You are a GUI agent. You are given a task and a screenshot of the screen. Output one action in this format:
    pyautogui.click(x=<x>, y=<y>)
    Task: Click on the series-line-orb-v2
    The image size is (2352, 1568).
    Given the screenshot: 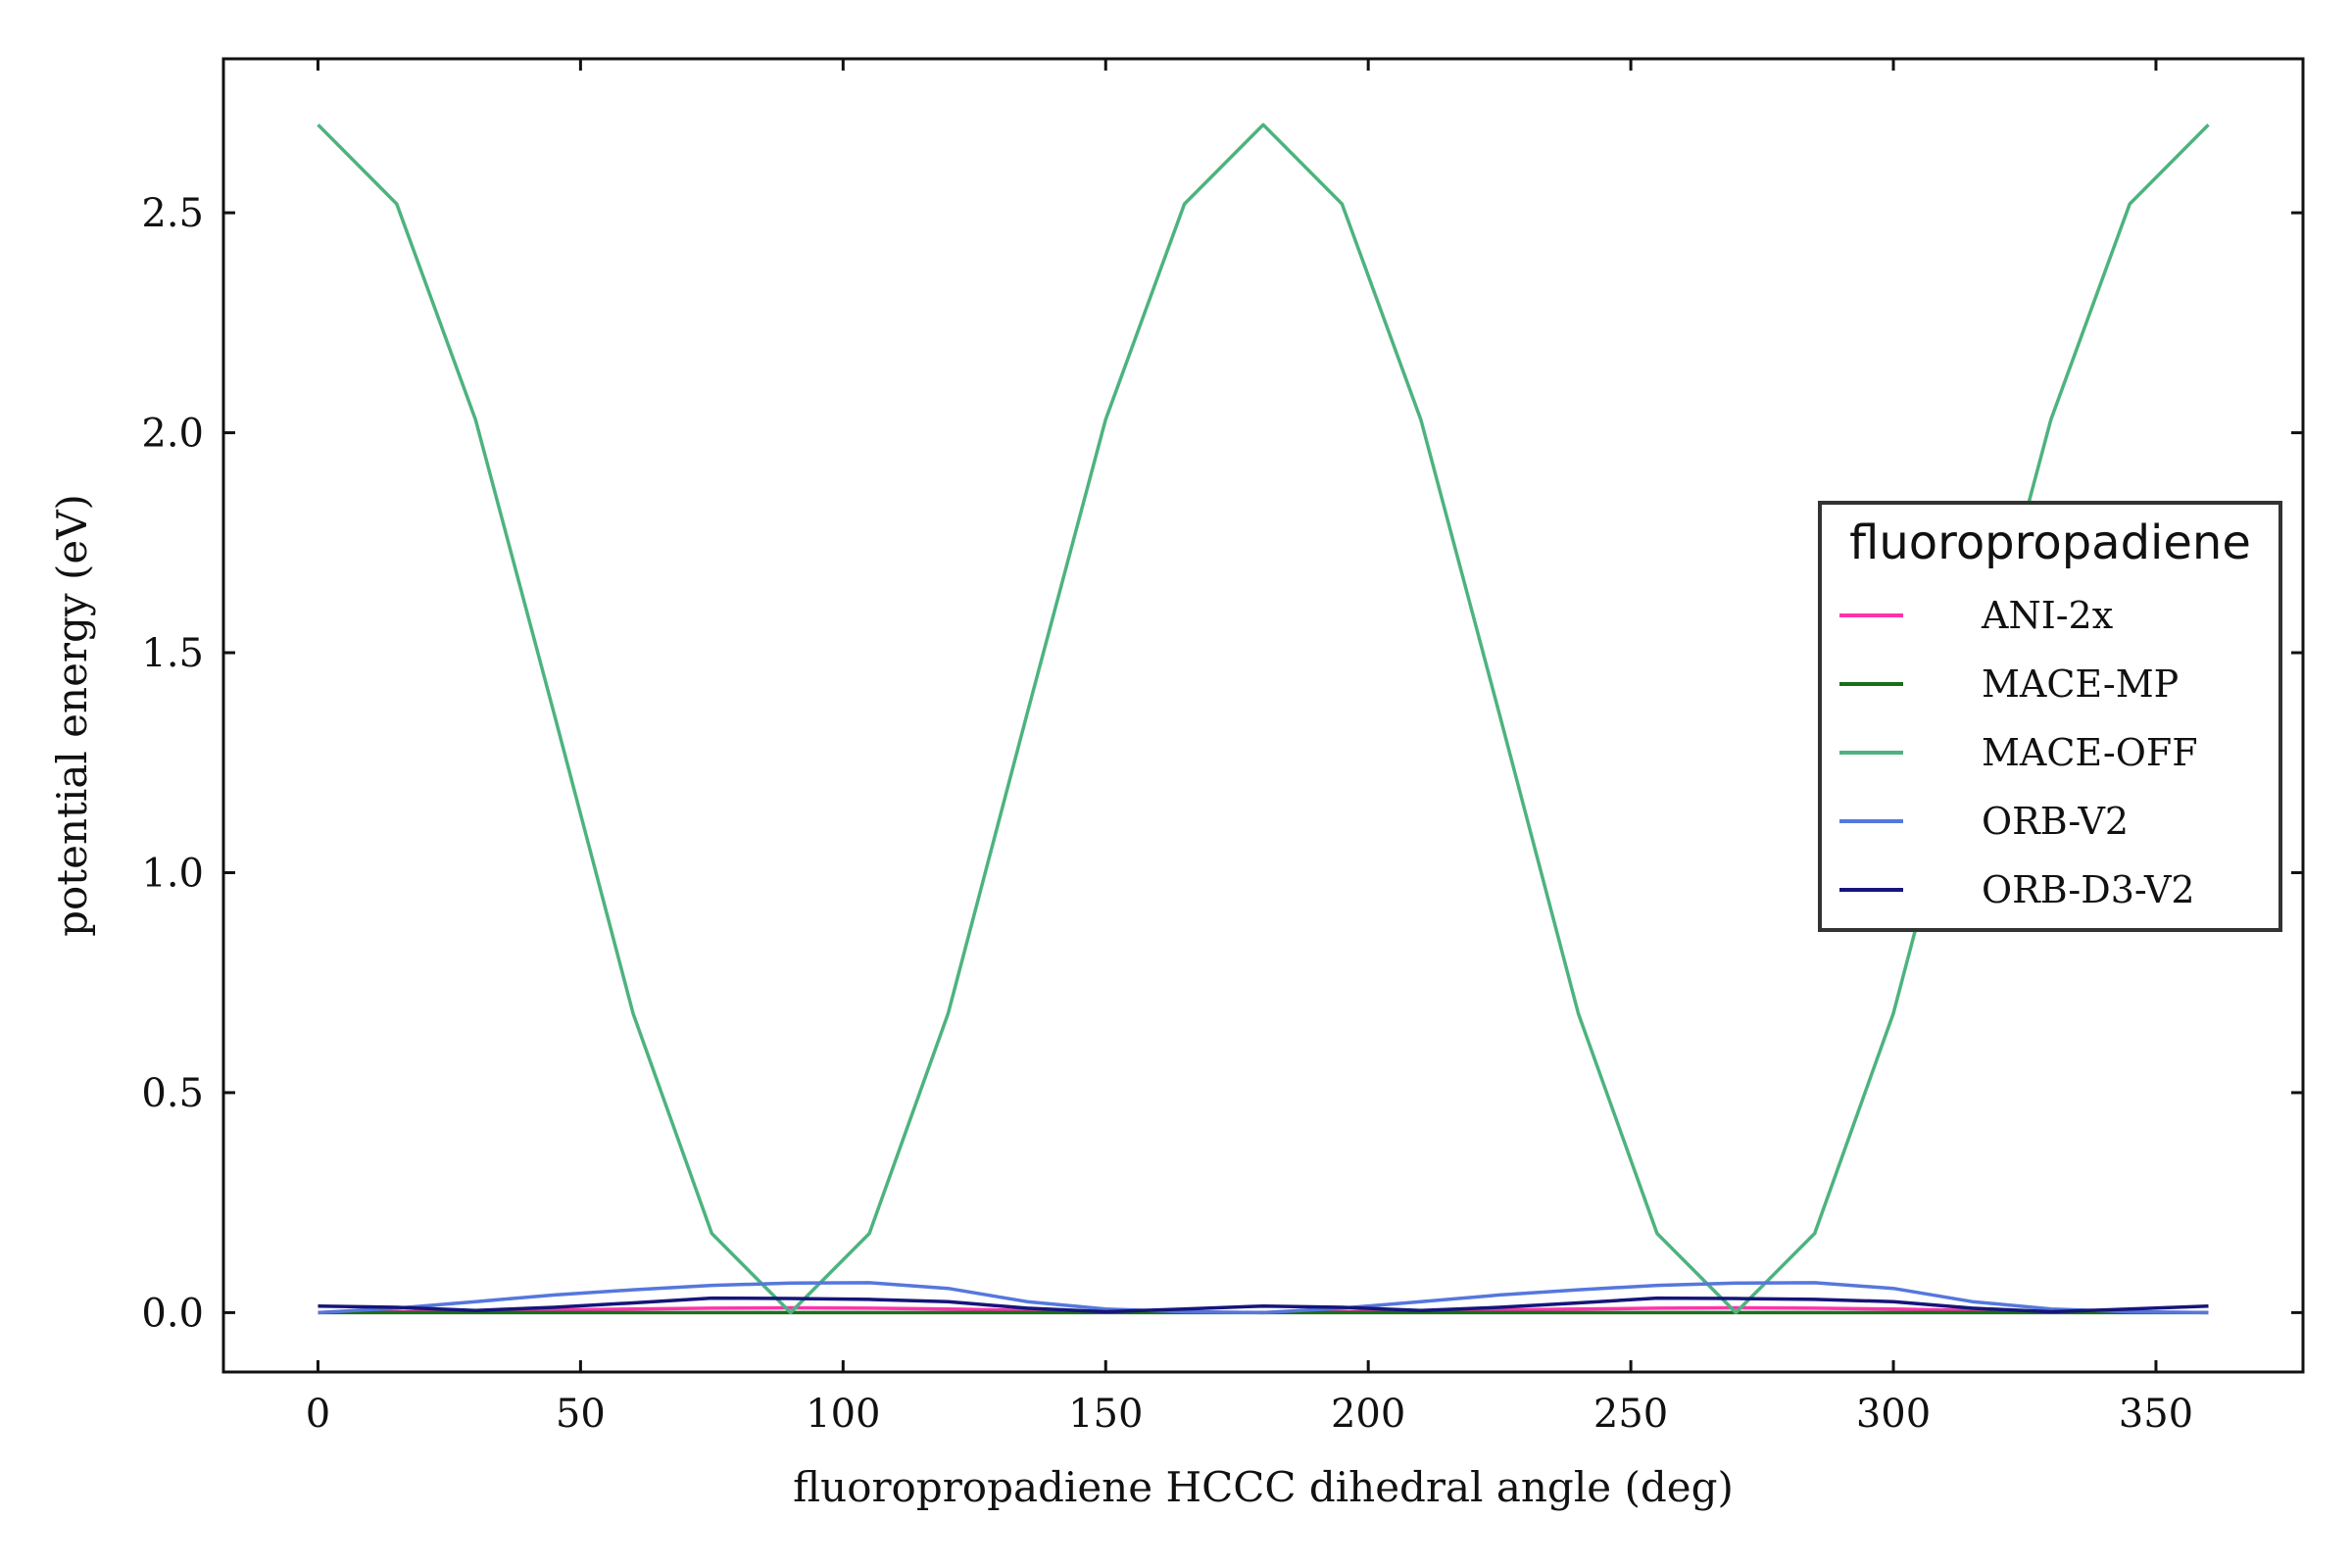 What is the action you would take?
    pyautogui.click(x=1263, y=1298)
    